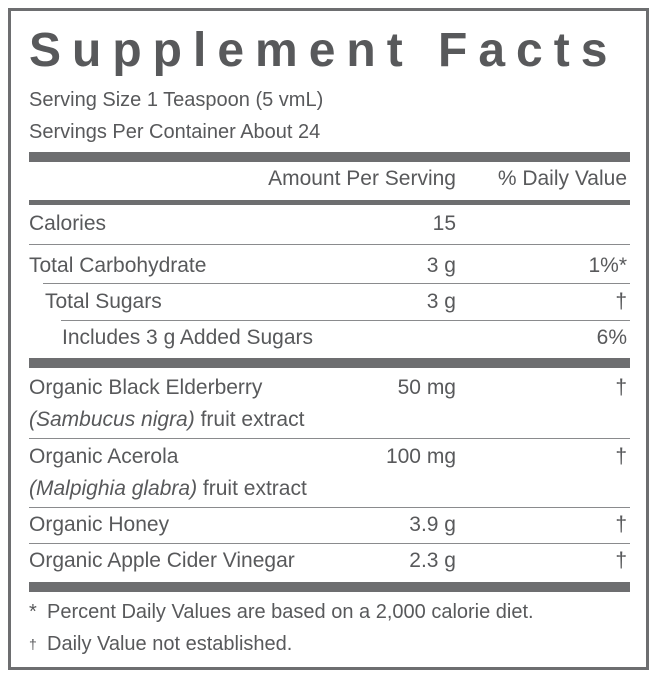 Image resolution: width=661 pixels, height=678 pixels. I want to click on row-sublabel-acerola: (Malpighia glabra) fruit extract, so click(168, 489).